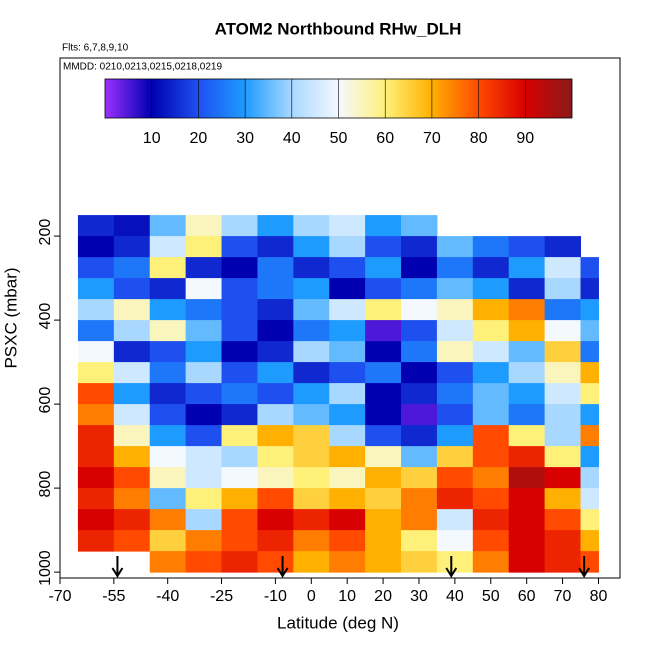  What do you see at coordinates (338, 28) in the screenshot?
I see `chart-title: ATOM2 Northbound RHw_DLH` at bounding box center [338, 28].